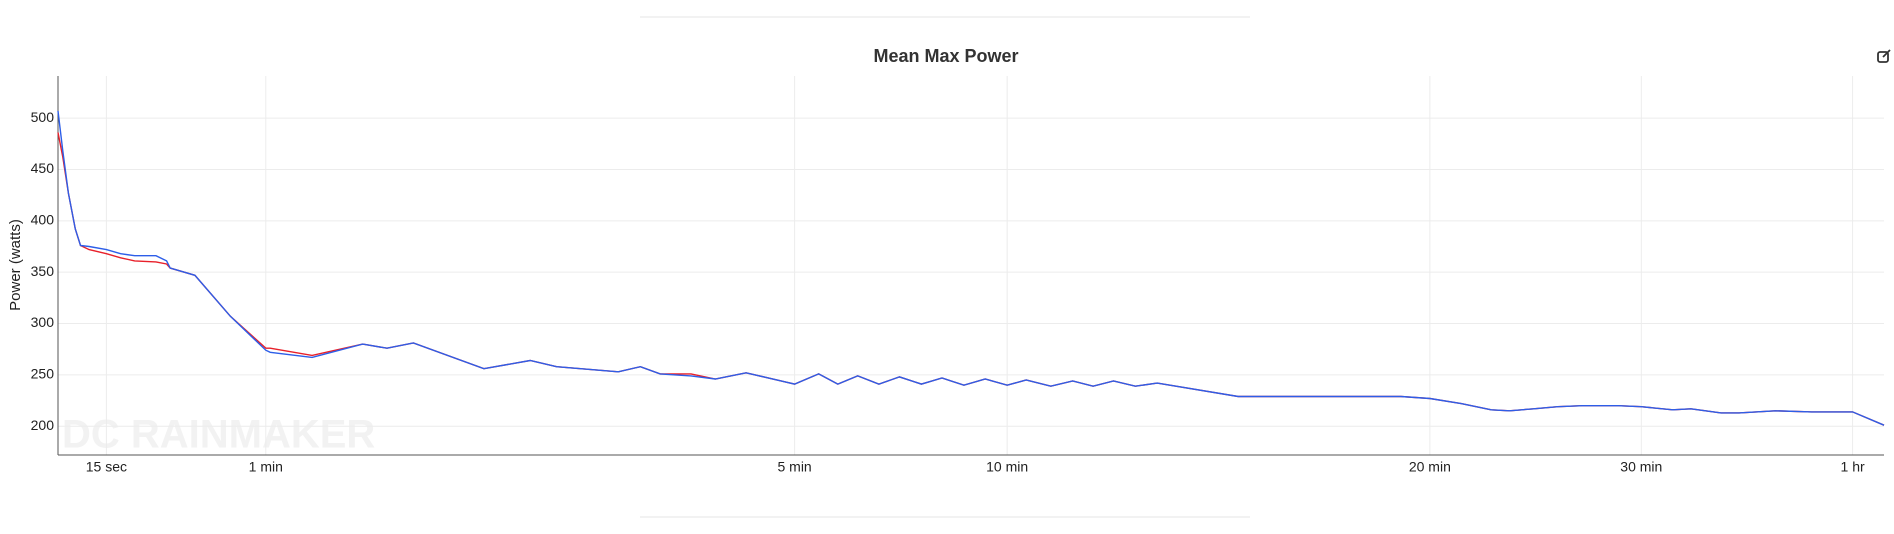  I want to click on x-tick-label: 30 min, so click(1641, 467).